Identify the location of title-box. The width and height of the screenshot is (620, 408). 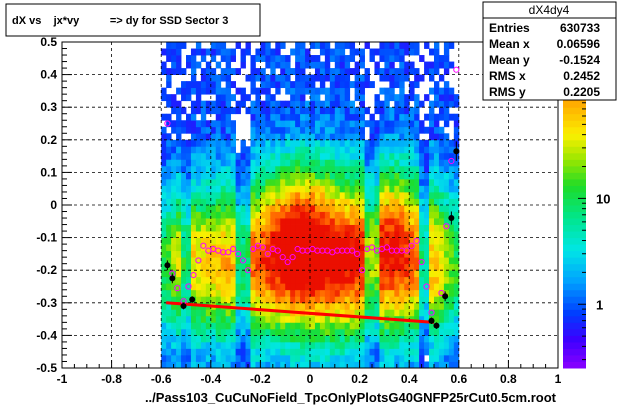
(133, 20).